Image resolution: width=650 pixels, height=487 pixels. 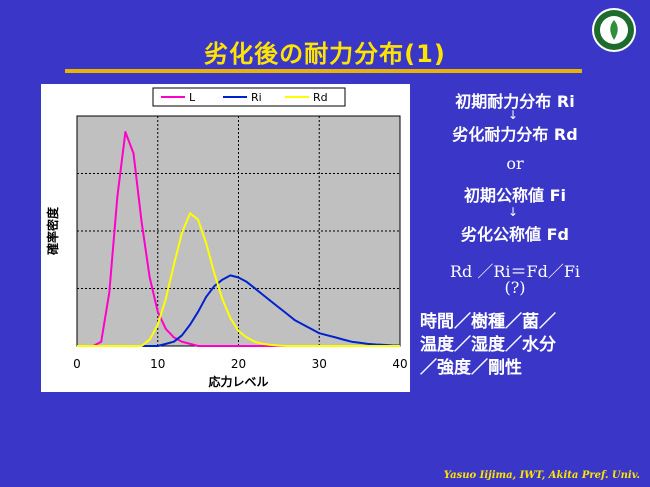 What do you see at coordinates (515, 234) in the screenshot?
I see `degraded-nominal-value-label: 劣化公称値 Fd` at bounding box center [515, 234].